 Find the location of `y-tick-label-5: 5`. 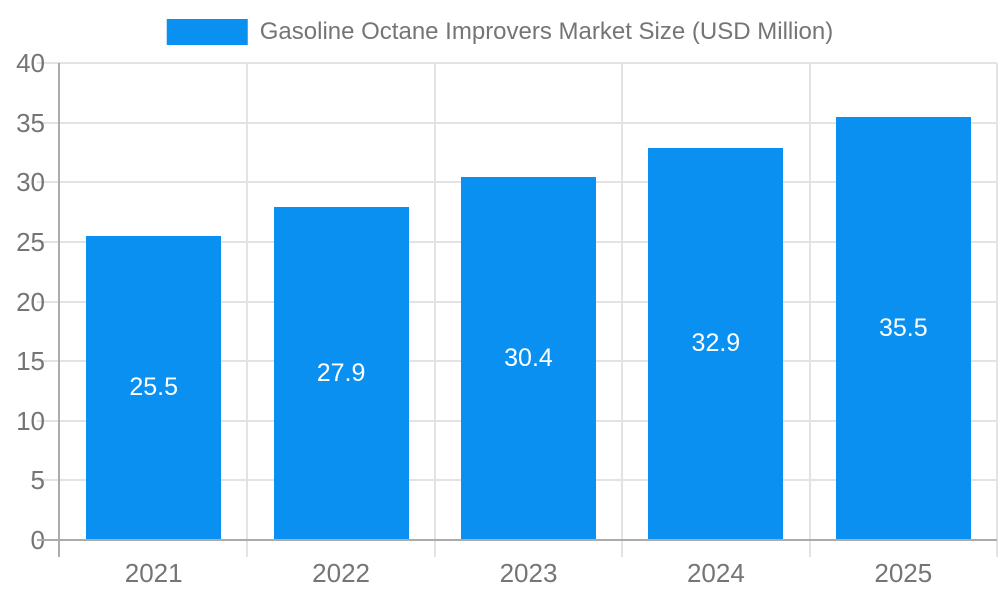

y-tick-label-5: 5 is located at coordinates (37, 480).